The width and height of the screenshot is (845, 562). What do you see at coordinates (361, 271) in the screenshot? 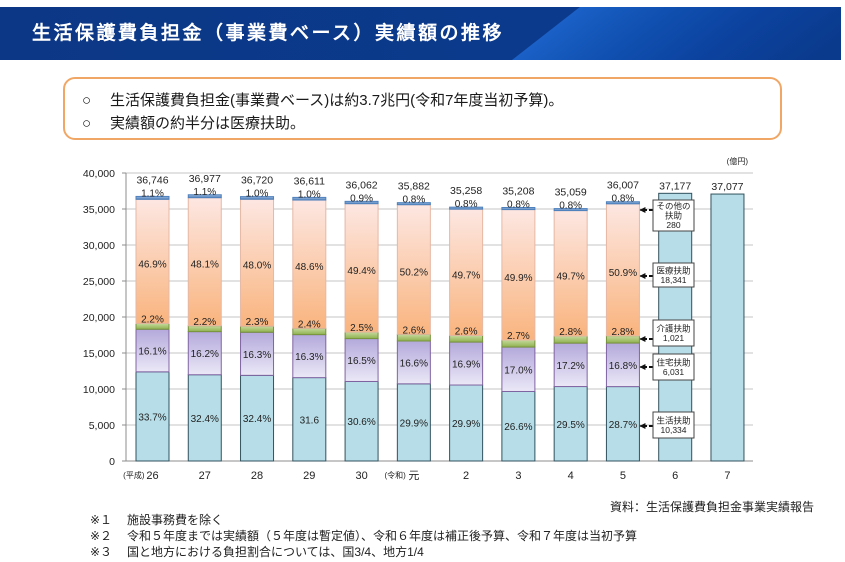
I see `percent-label: 49.4%` at bounding box center [361, 271].